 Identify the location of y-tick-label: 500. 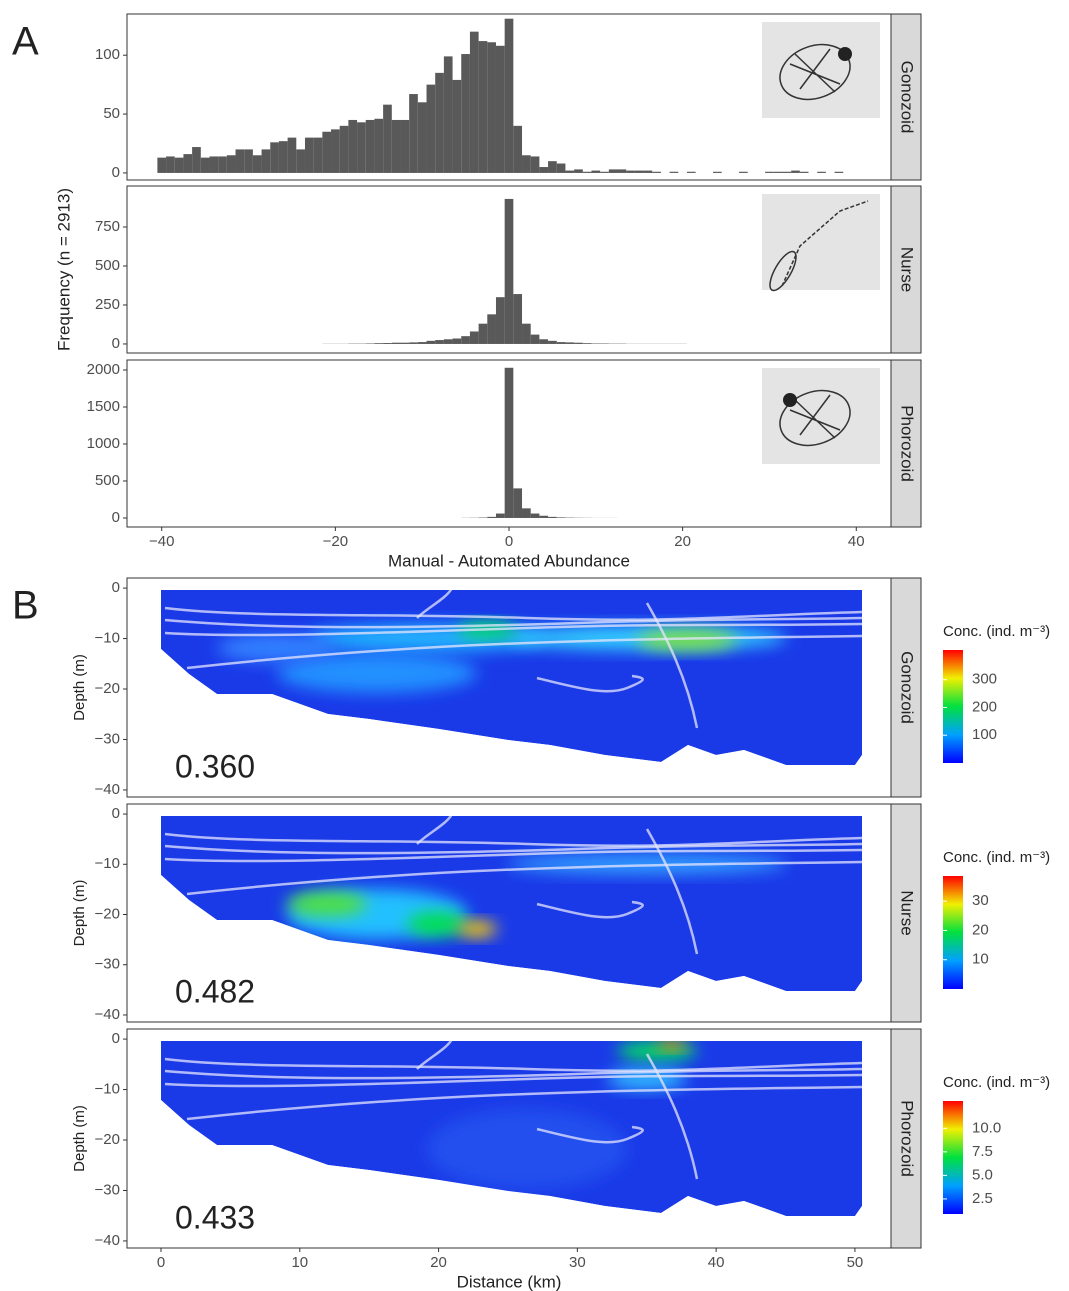
(107, 480).